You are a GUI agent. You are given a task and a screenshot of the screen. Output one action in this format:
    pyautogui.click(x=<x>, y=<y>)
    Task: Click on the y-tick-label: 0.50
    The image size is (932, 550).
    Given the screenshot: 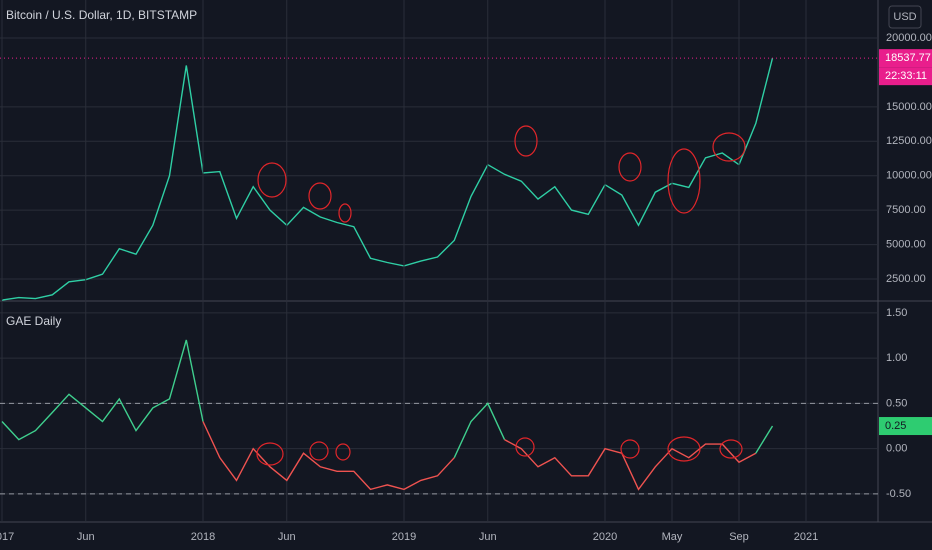 What is the action you would take?
    pyautogui.click(x=896, y=403)
    